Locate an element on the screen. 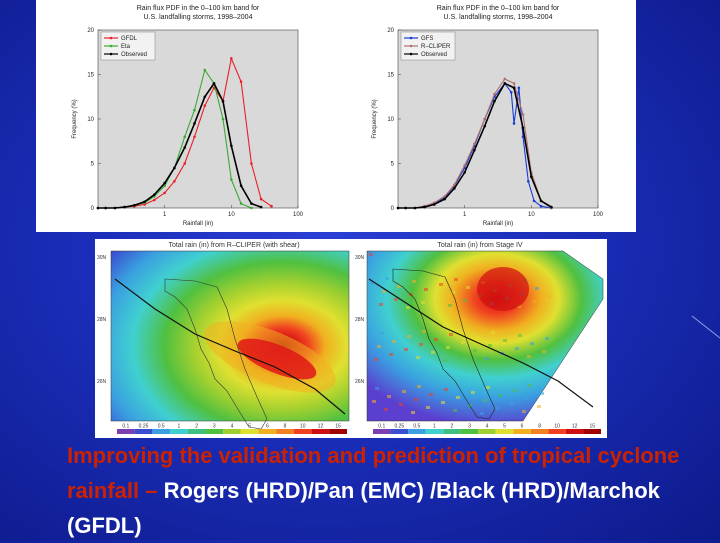  coastline is located at coordinates (444, 344).